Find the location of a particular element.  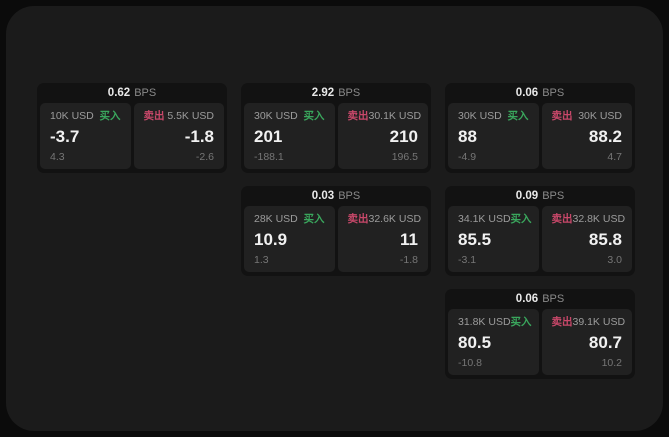

buy-price: 10.9 is located at coordinates (271, 239).